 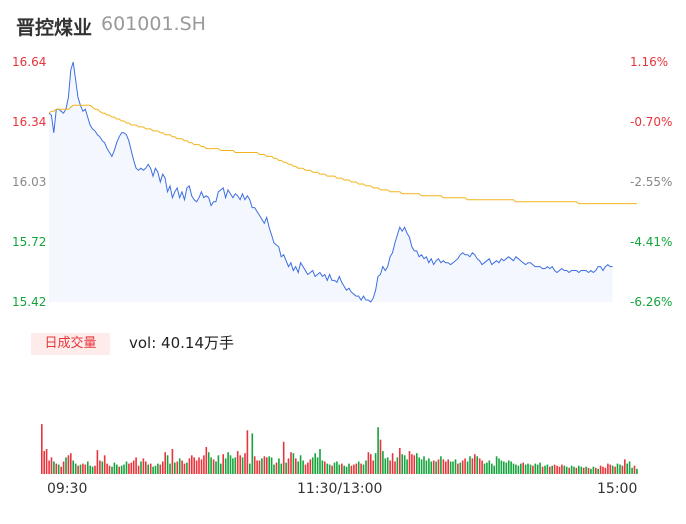 What do you see at coordinates (651, 302) in the screenshot?
I see `y-tick-right-5: -6.26%` at bounding box center [651, 302].